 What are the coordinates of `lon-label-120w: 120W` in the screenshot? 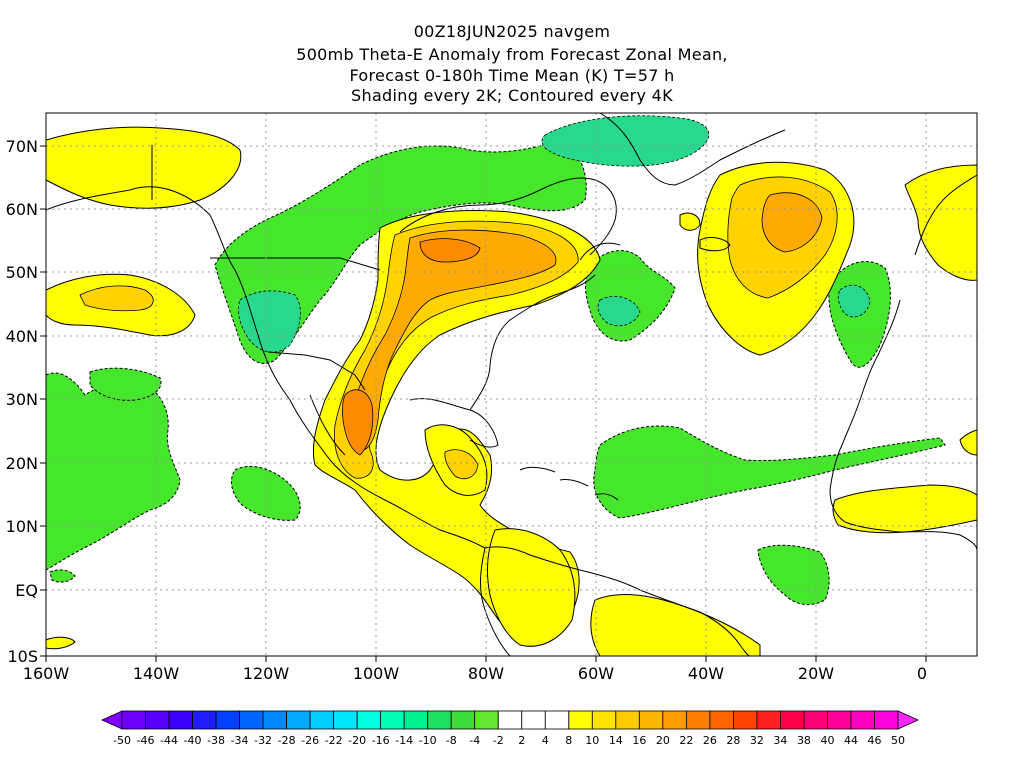 It's located at (266, 673).